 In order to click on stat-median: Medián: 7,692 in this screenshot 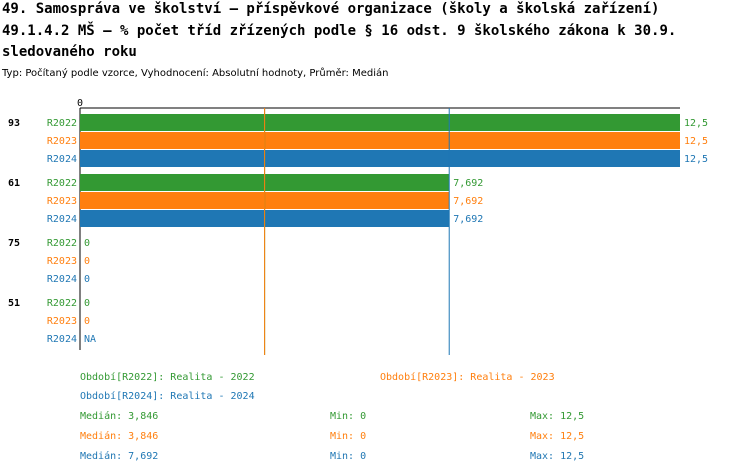, I will do `click(119, 456)`.